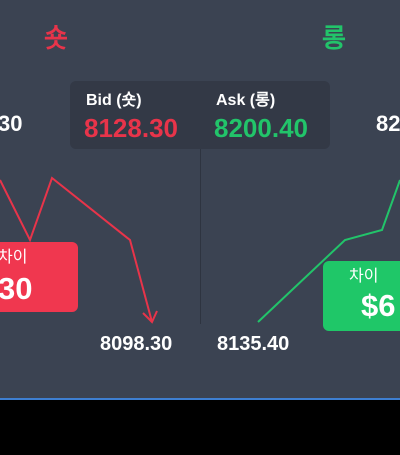 The image size is (400, 455). What do you see at coordinates (56, 38) in the screenshot?
I see `short-header: 숏` at bounding box center [56, 38].